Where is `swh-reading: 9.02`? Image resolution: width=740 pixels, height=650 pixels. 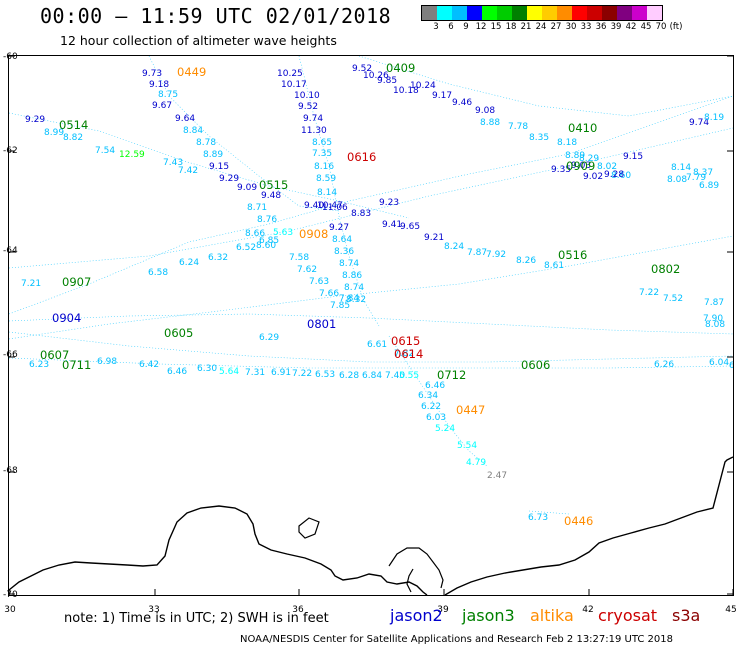 swh-reading: 9.02 is located at coordinates (593, 177).